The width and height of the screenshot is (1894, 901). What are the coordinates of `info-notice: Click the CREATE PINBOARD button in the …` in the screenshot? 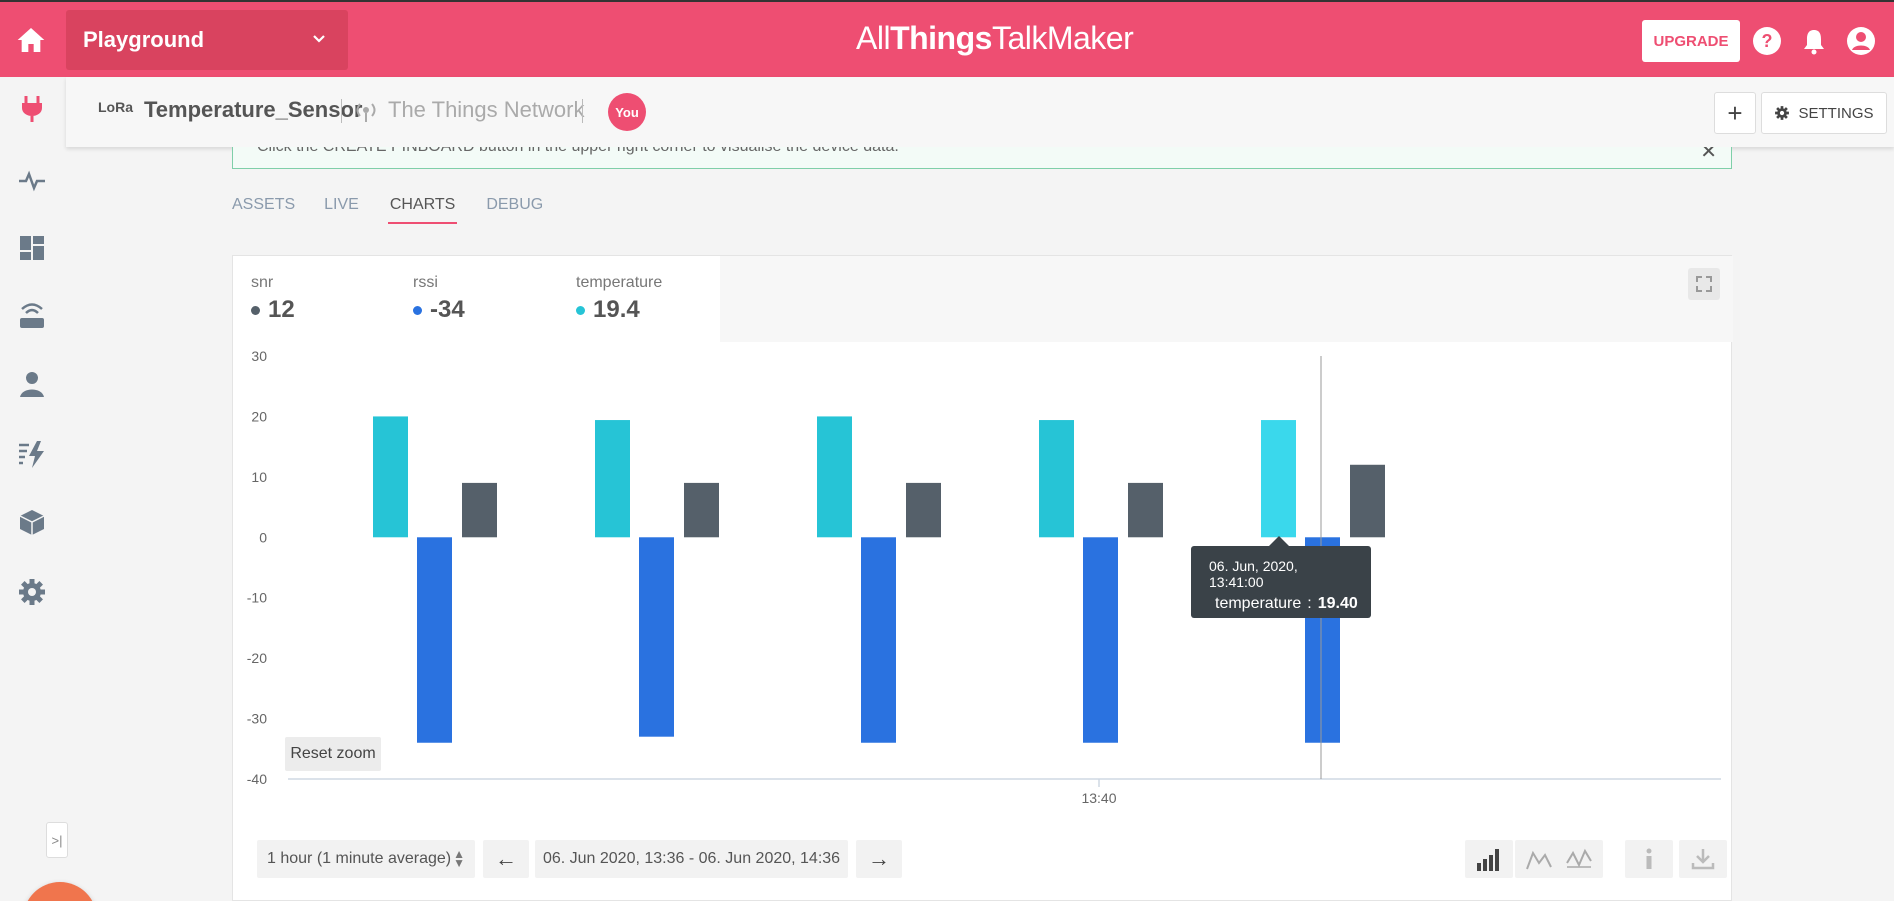 It's located at (982, 158).